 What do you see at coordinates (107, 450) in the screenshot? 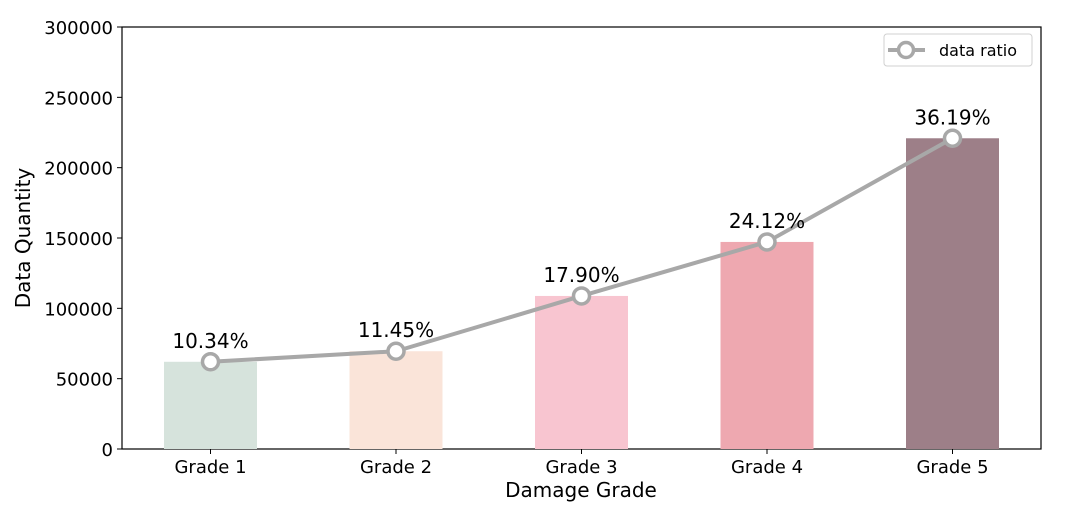
I see `y-tick-label: 0` at bounding box center [107, 450].